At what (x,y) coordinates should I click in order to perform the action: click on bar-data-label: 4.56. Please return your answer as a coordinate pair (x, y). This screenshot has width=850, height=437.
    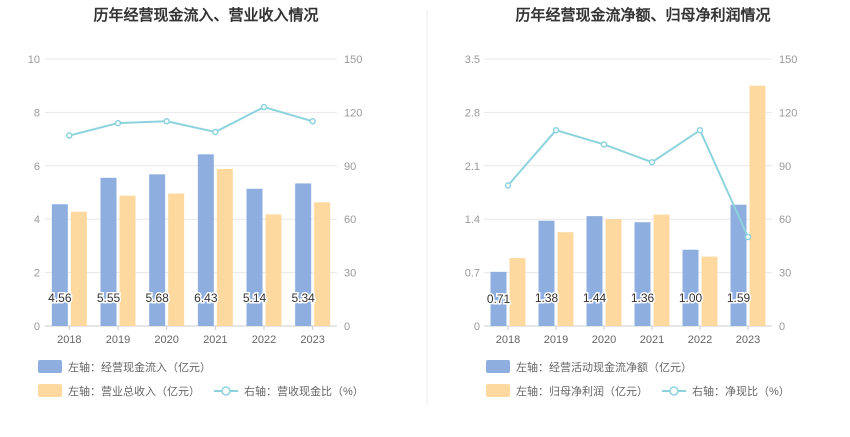
    Looking at the image, I should click on (60, 298).